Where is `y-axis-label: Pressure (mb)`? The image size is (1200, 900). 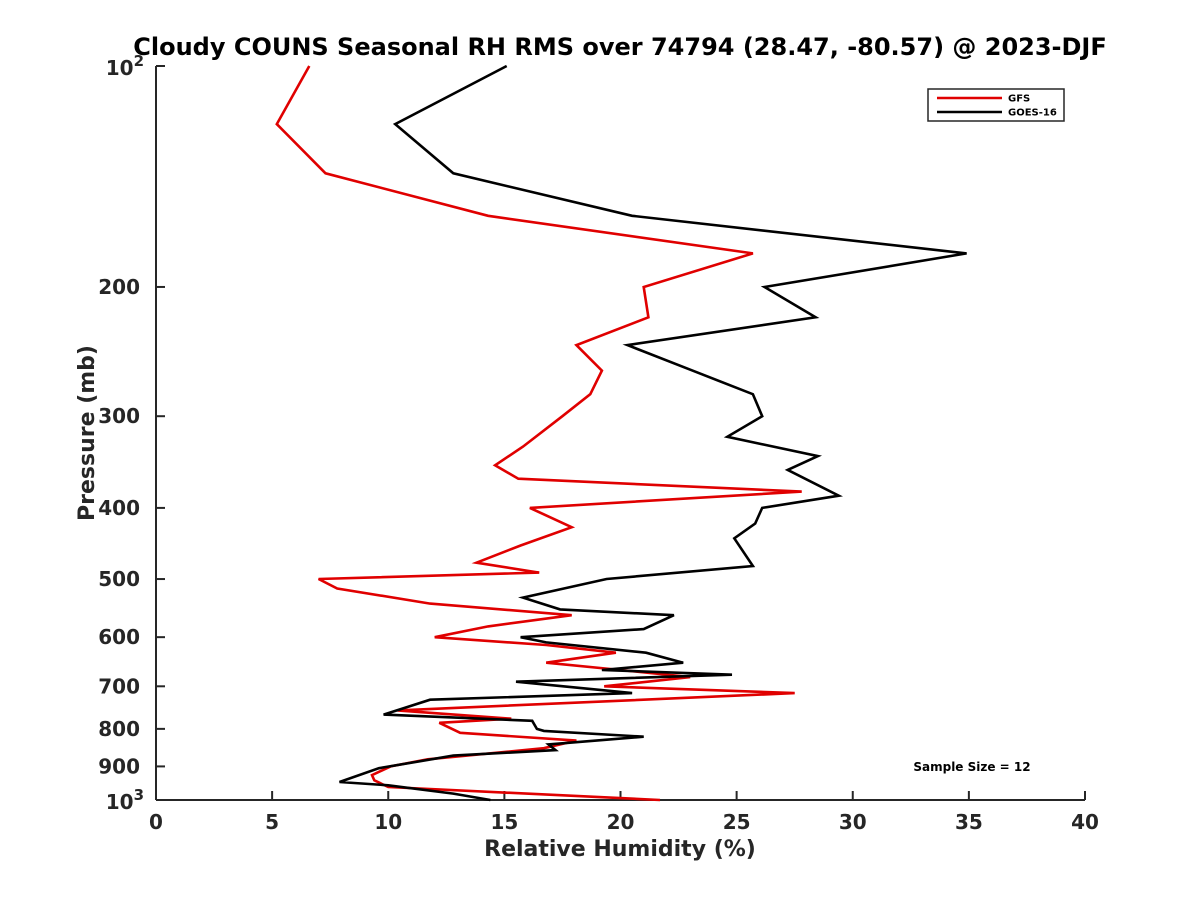 y-axis-label: Pressure (mb) is located at coordinates (87, 433).